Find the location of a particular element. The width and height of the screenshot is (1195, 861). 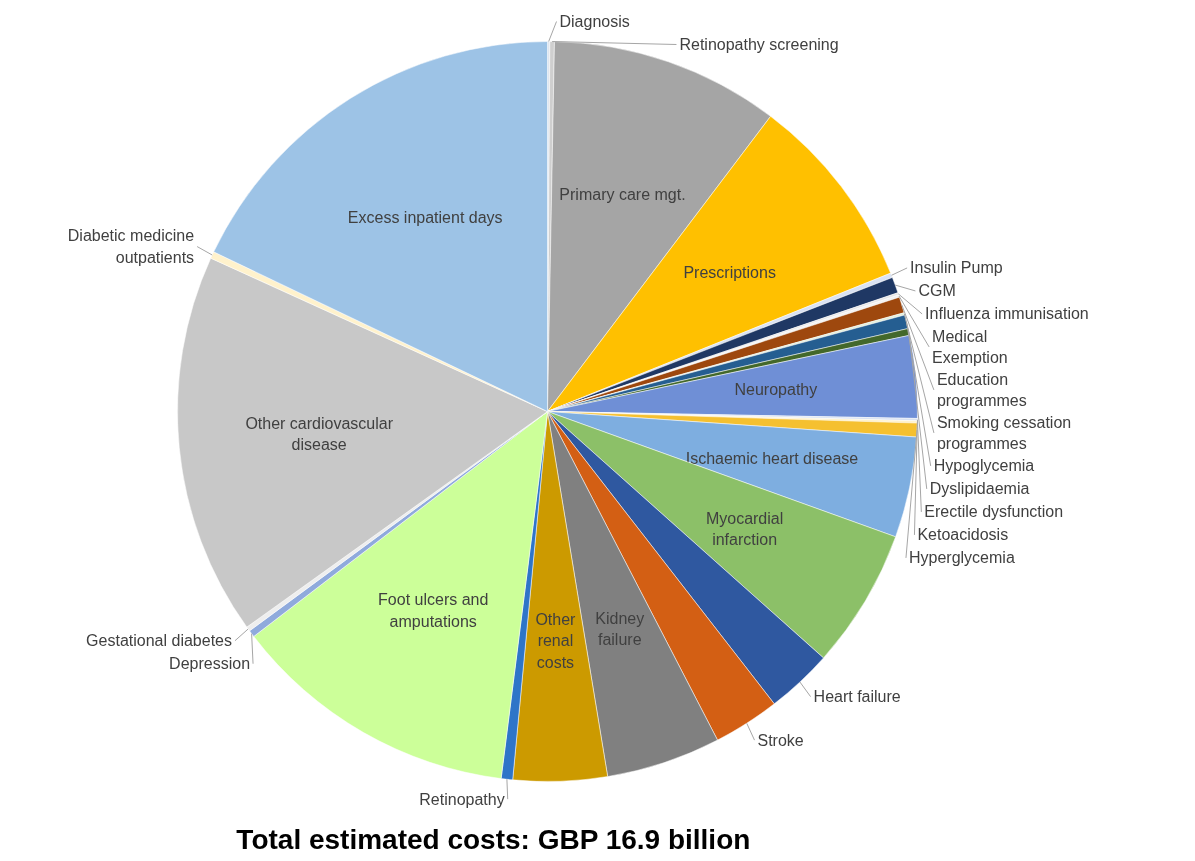

slice-label: Myocardial infarction is located at coordinates (744, 529).